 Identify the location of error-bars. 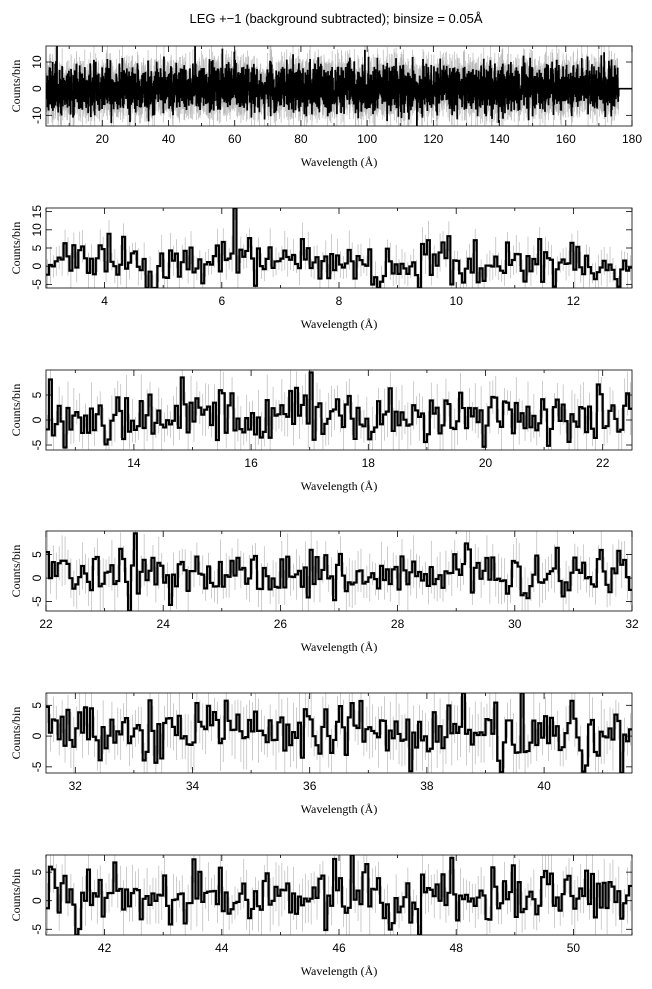
(339, 895).